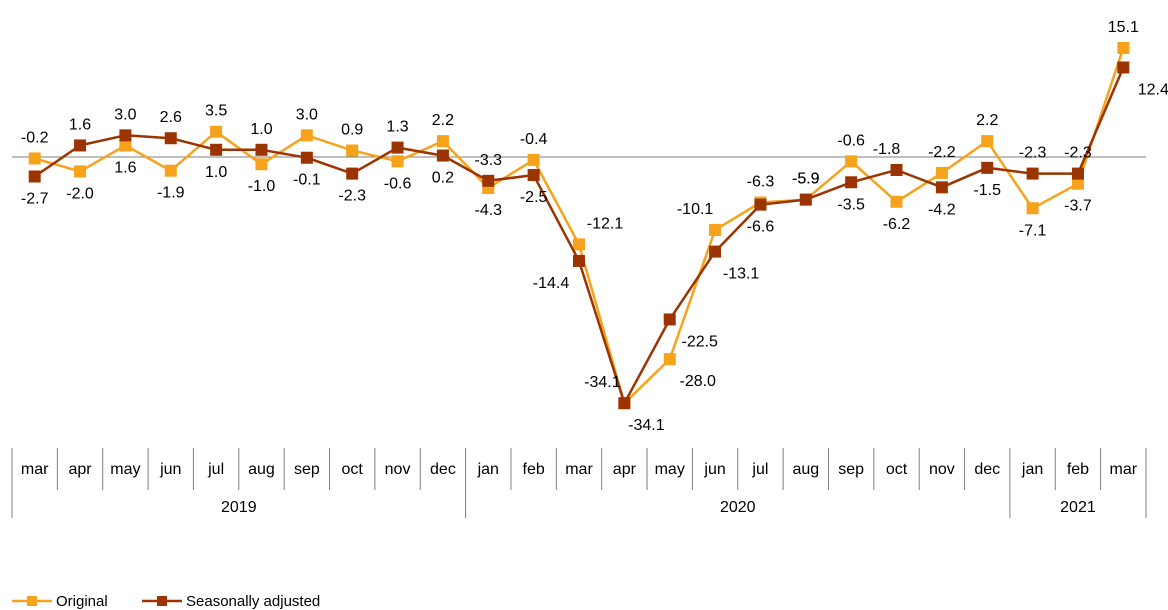 The width and height of the screenshot is (1168, 610). Describe the element at coordinates (741, 274) in the screenshot. I see `data-label: -13.1` at that location.